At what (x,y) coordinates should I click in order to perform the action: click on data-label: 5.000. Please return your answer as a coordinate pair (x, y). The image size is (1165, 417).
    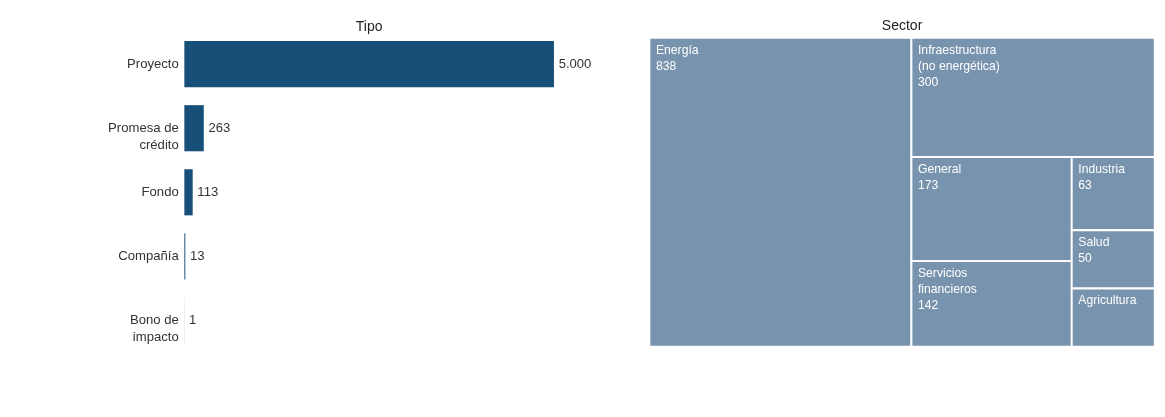
    Looking at the image, I should click on (575, 63).